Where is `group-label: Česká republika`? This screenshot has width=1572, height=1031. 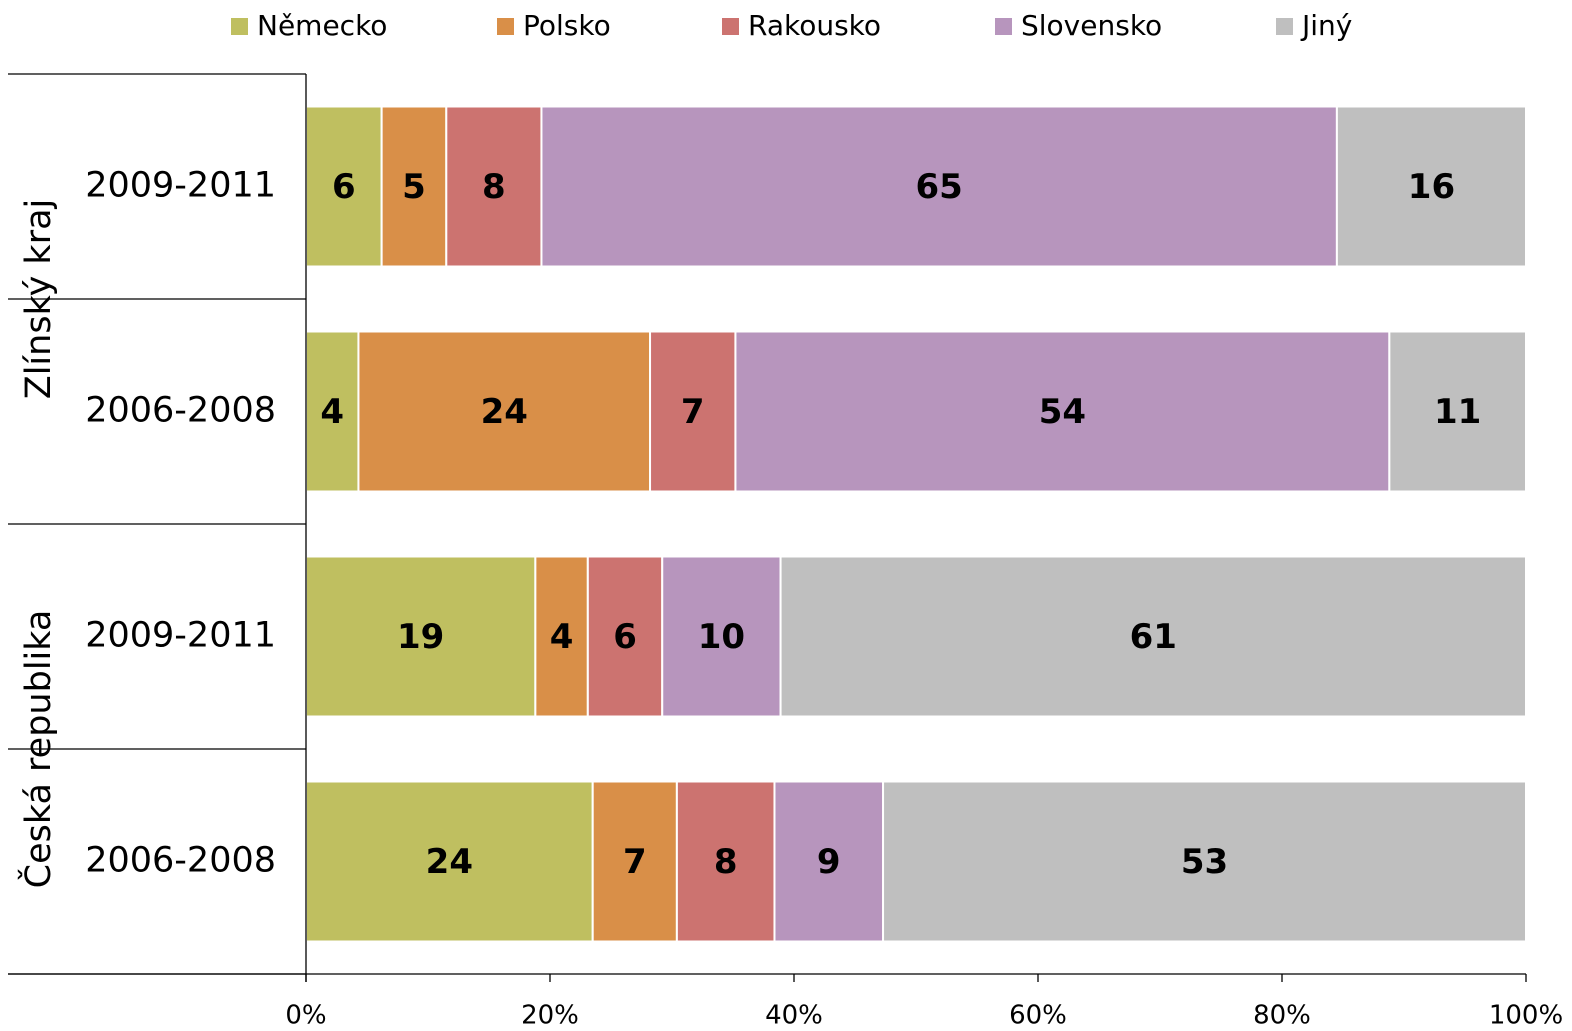
group-label: Česká republika is located at coordinates (38, 749).